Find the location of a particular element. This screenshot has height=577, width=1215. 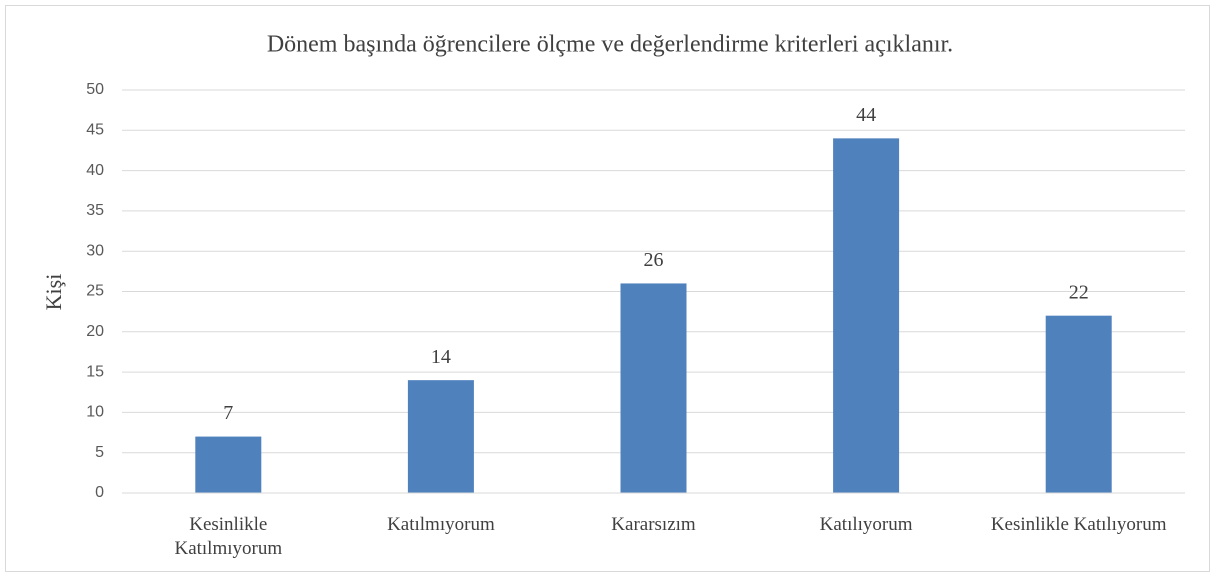

data-label: 44 is located at coordinates (866, 115).